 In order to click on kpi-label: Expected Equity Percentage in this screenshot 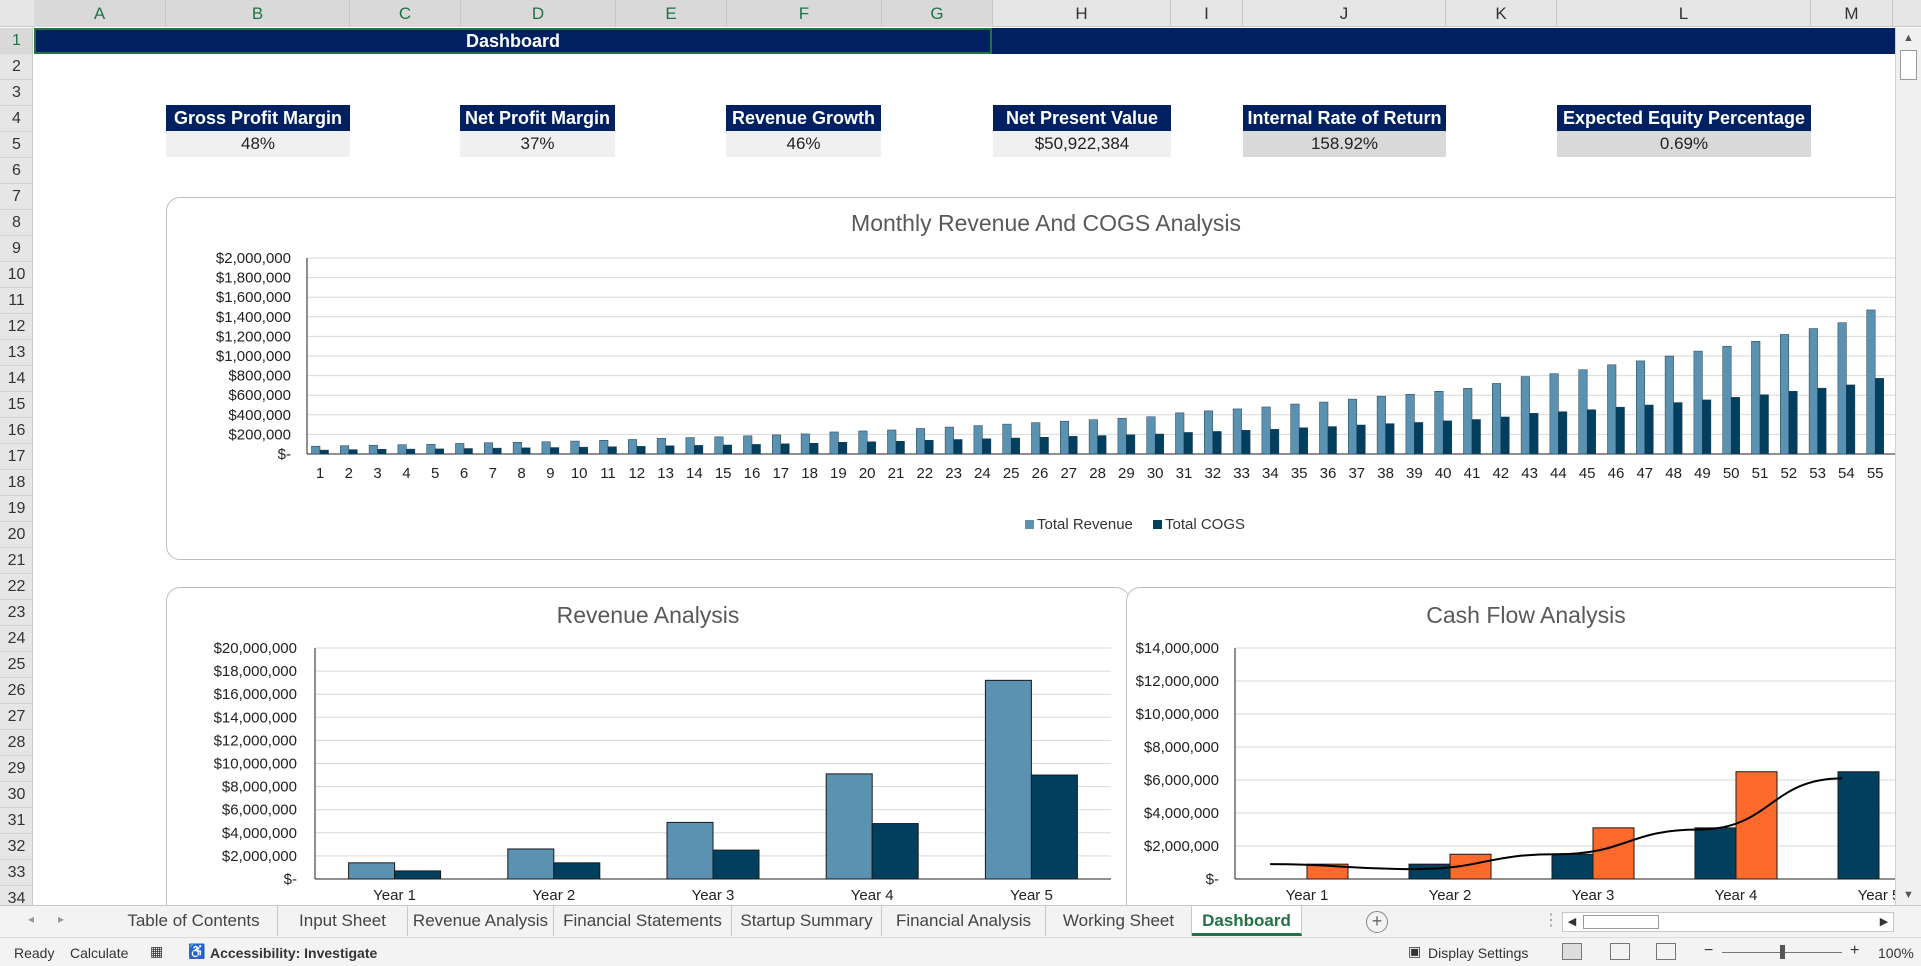, I will do `click(1684, 118)`.